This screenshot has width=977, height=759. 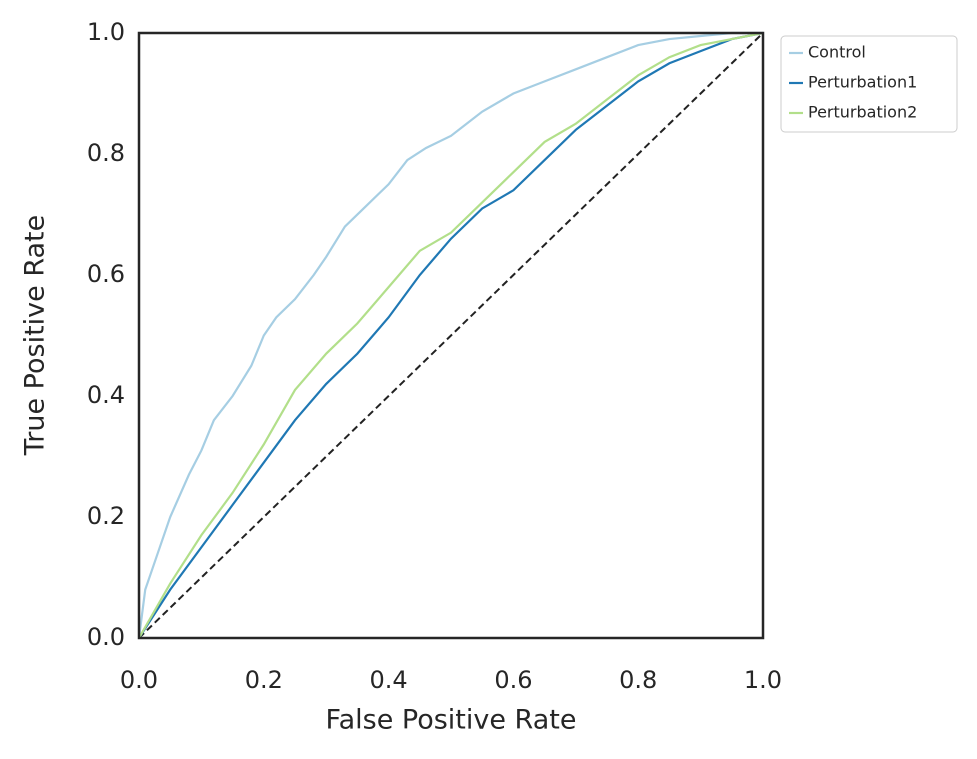 I want to click on x-tick-label: 0.8, so click(x=638, y=680).